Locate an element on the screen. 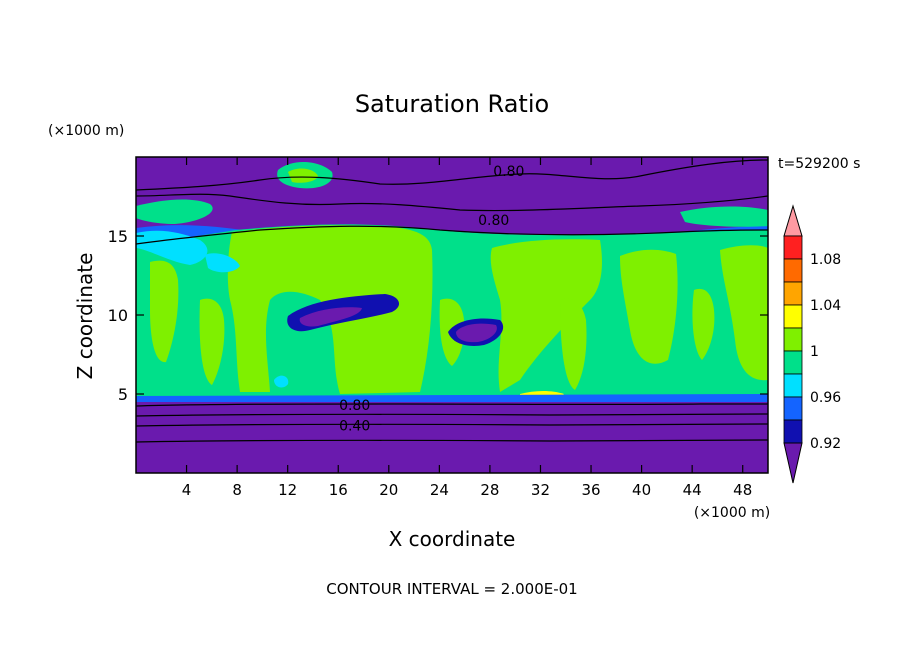 This screenshot has height=654, width=904. x-tick-label: 36 is located at coordinates (590, 490).